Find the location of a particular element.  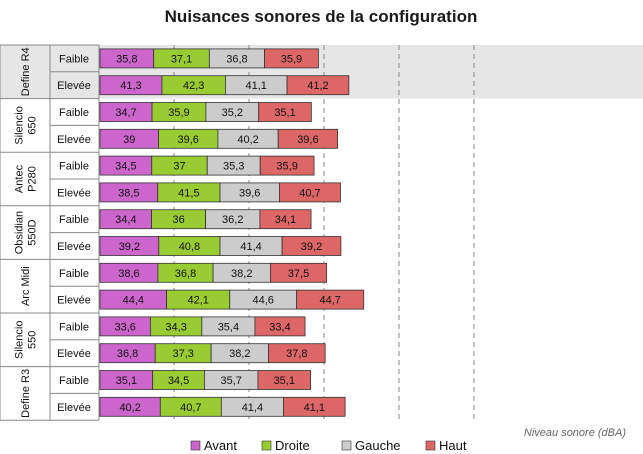

group-label: Define R4 is located at coordinates (26, 71).